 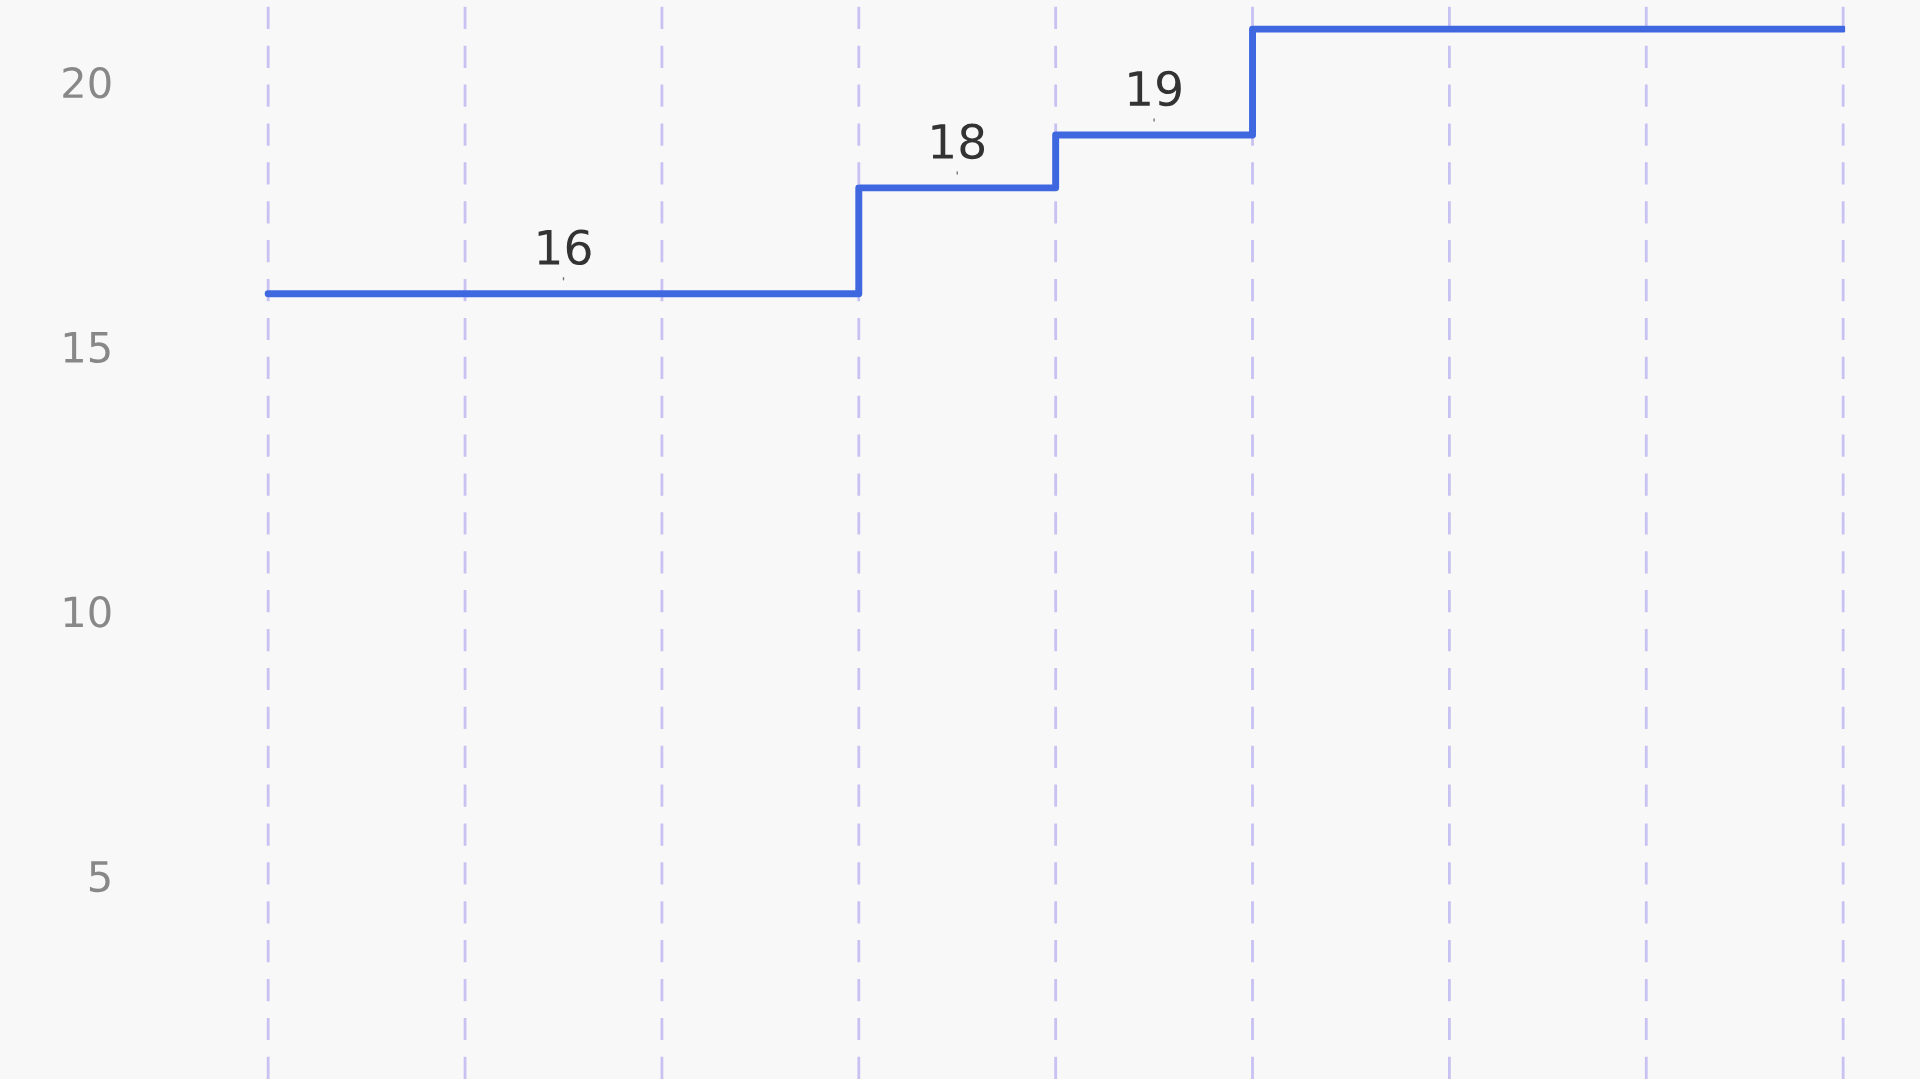 What do you see at coordinates (1155, 88) in the screenshot?
I see `data-label: 19` at bounding box center [1155, 88].